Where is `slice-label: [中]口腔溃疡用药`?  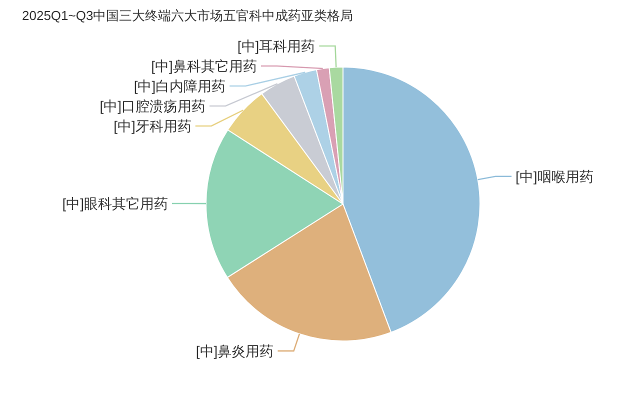 slice-label: [中]口腔溃疡用药 is located at coordinates (153, 106).